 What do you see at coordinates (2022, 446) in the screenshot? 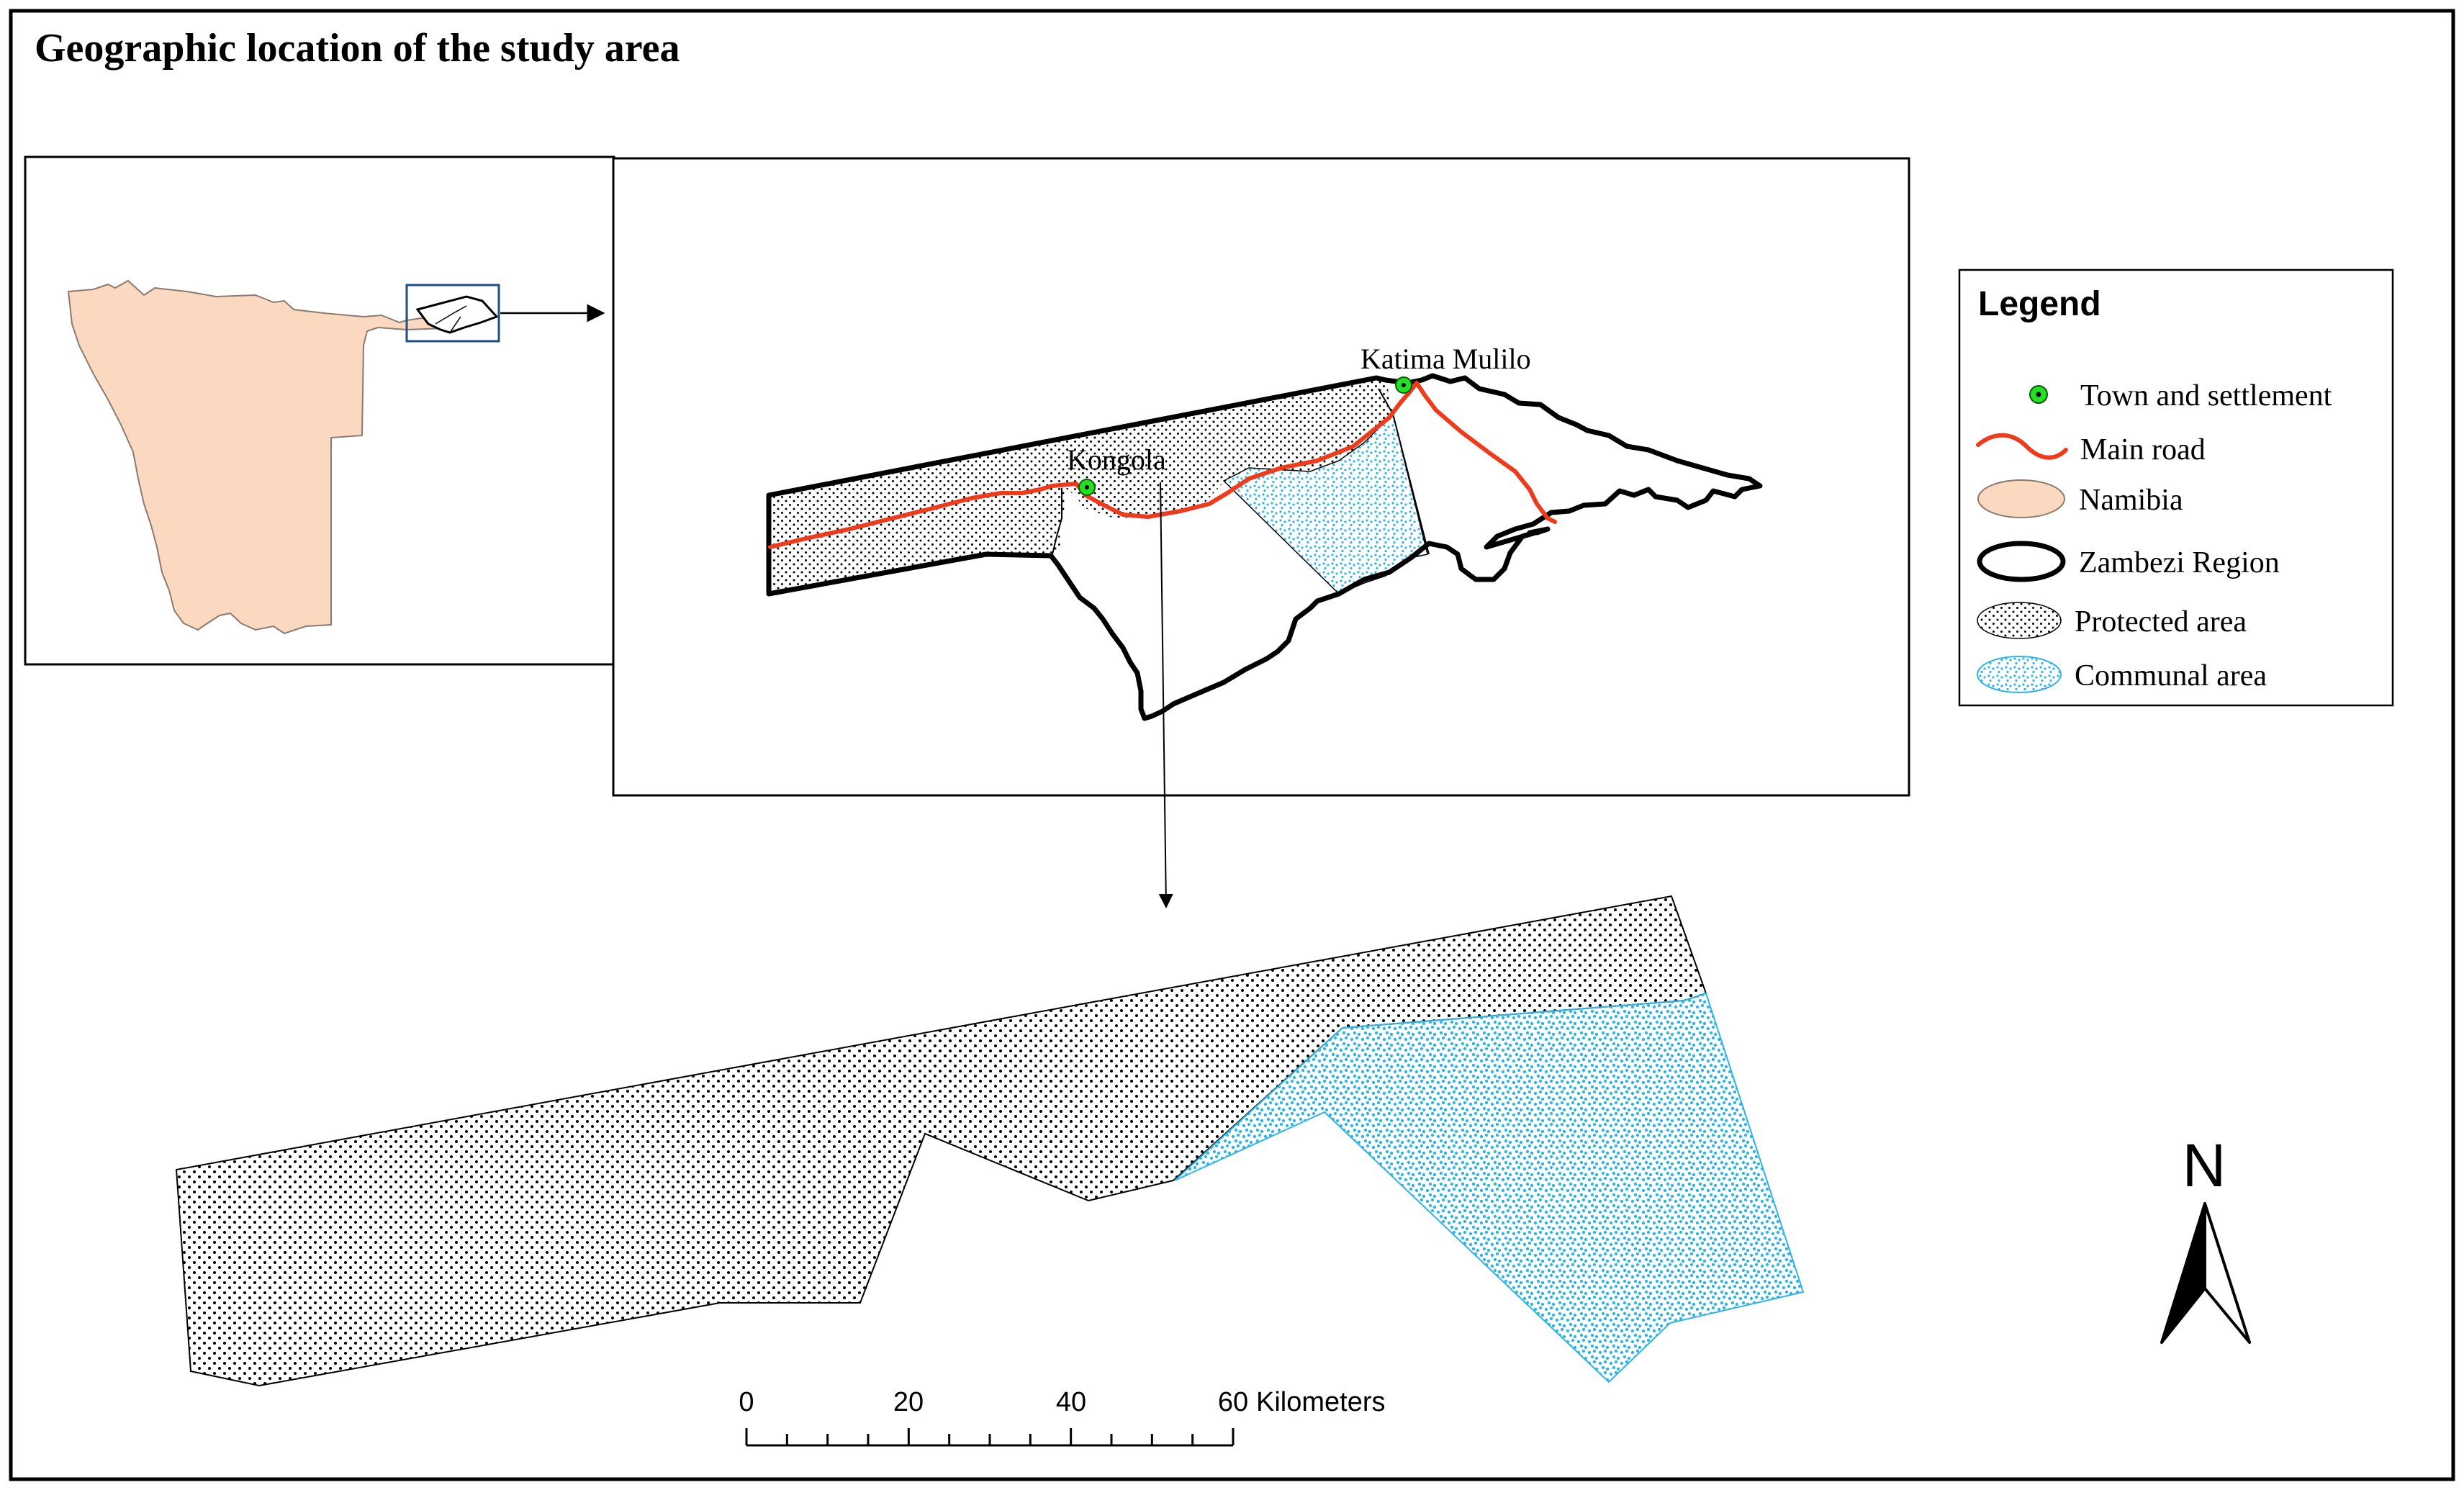
I see `red-line-icon` at bounding box center [2022, 446].